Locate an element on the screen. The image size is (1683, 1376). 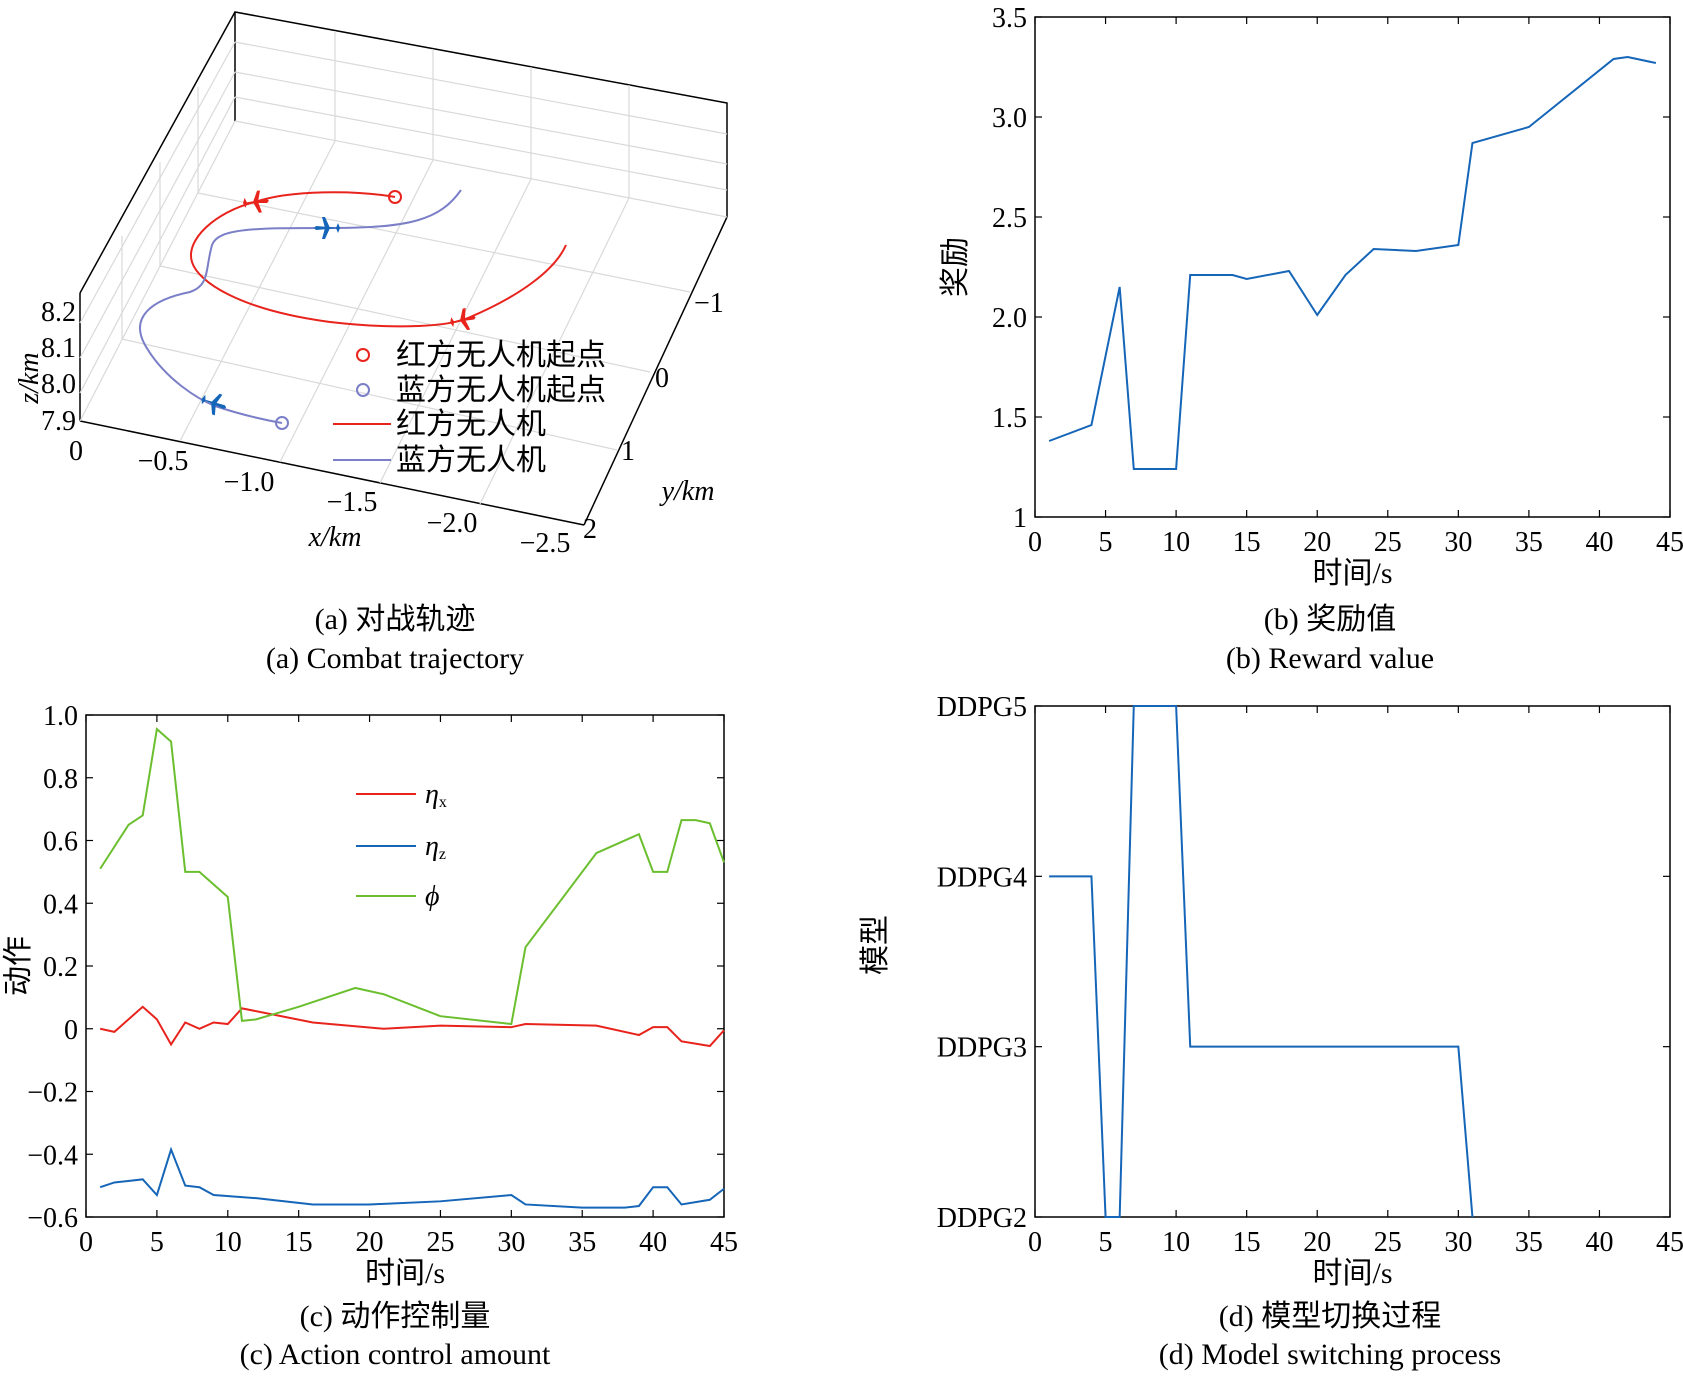
y-tick-label: 2.0 is located at coordinates (1009, 318).